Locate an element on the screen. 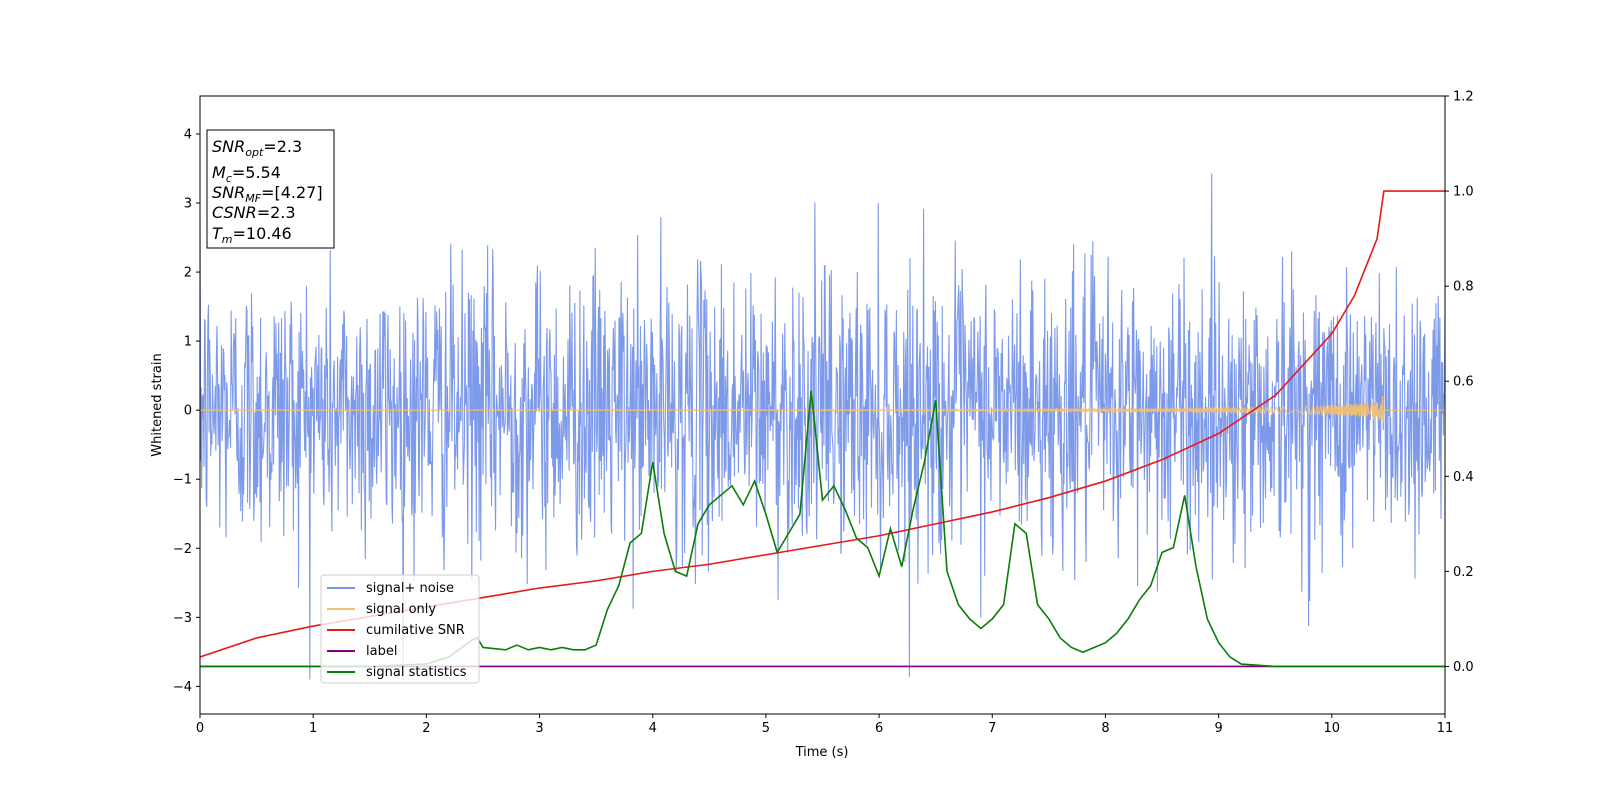 This screenshot has height=800, width=1600. y-tick-label: −2 is located at coordinates (182, 549).